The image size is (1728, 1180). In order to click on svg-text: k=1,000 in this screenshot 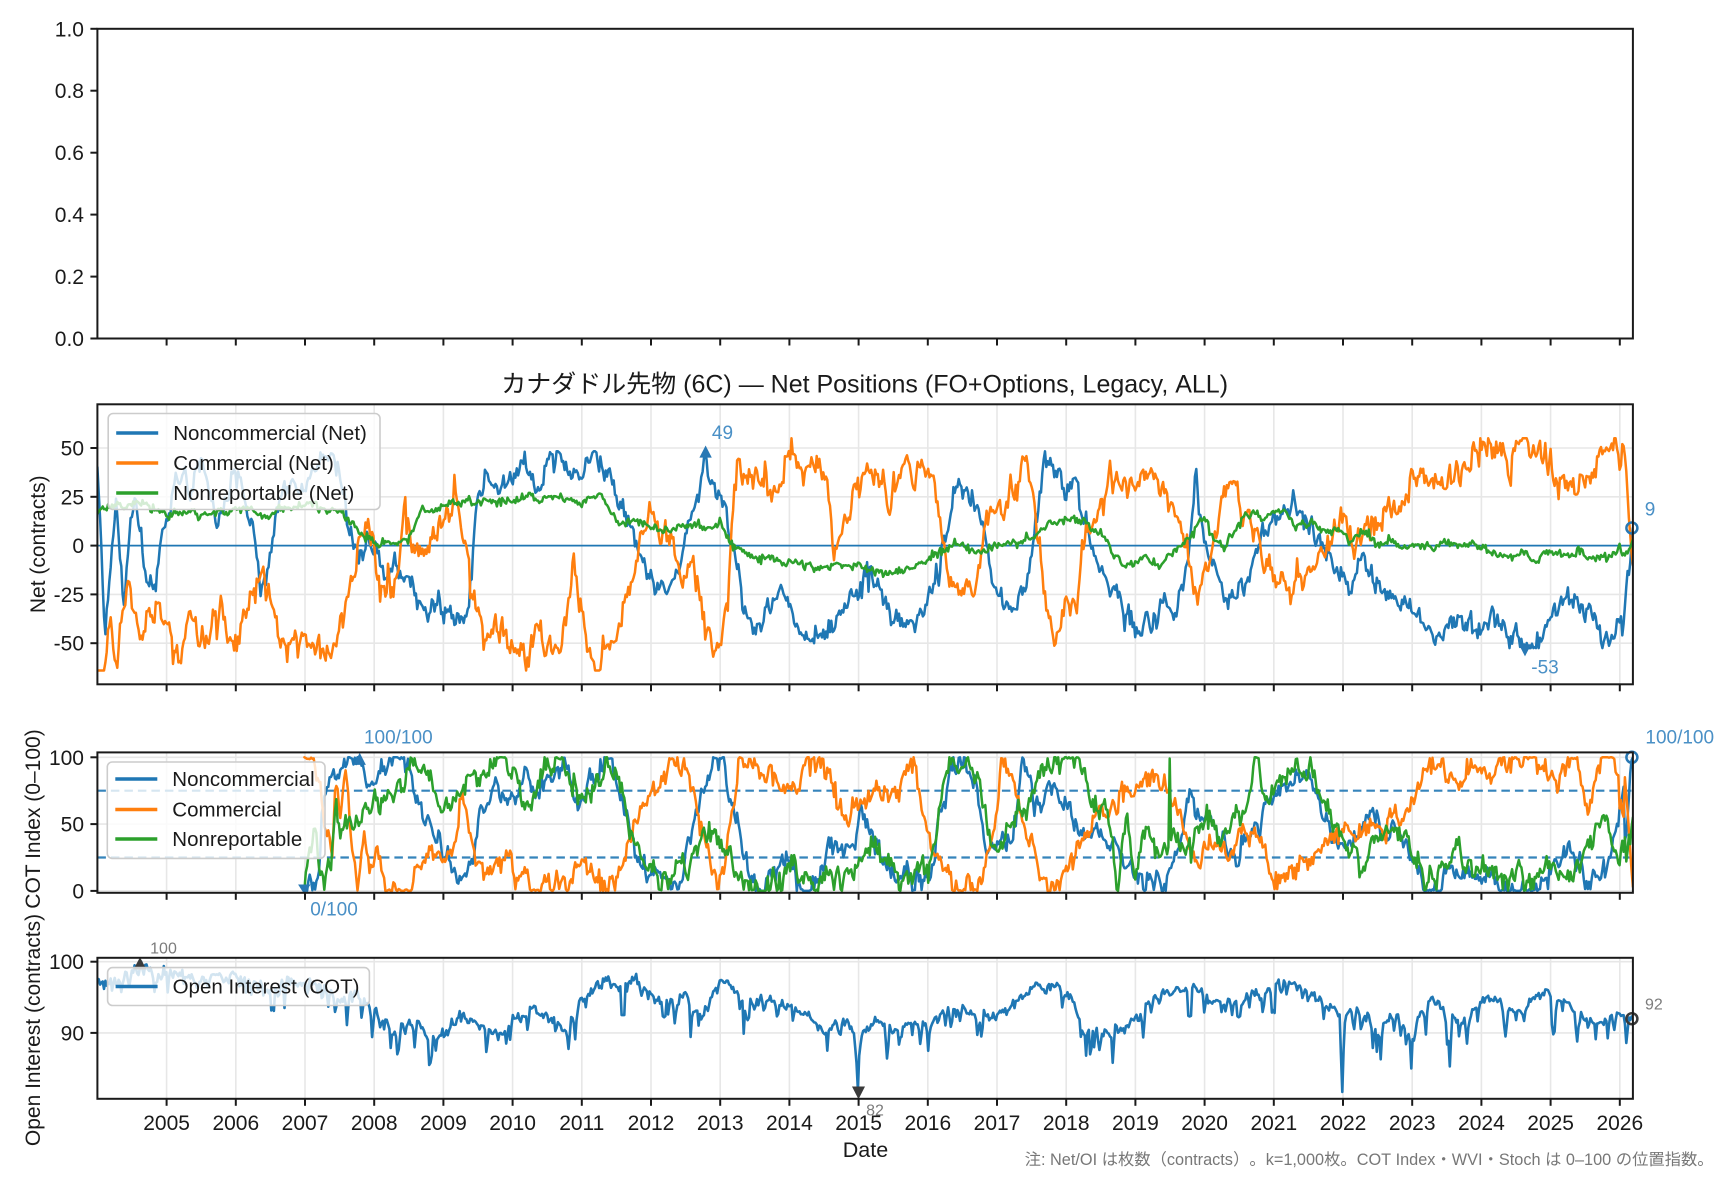, I will do `click(1295, 1160)`.